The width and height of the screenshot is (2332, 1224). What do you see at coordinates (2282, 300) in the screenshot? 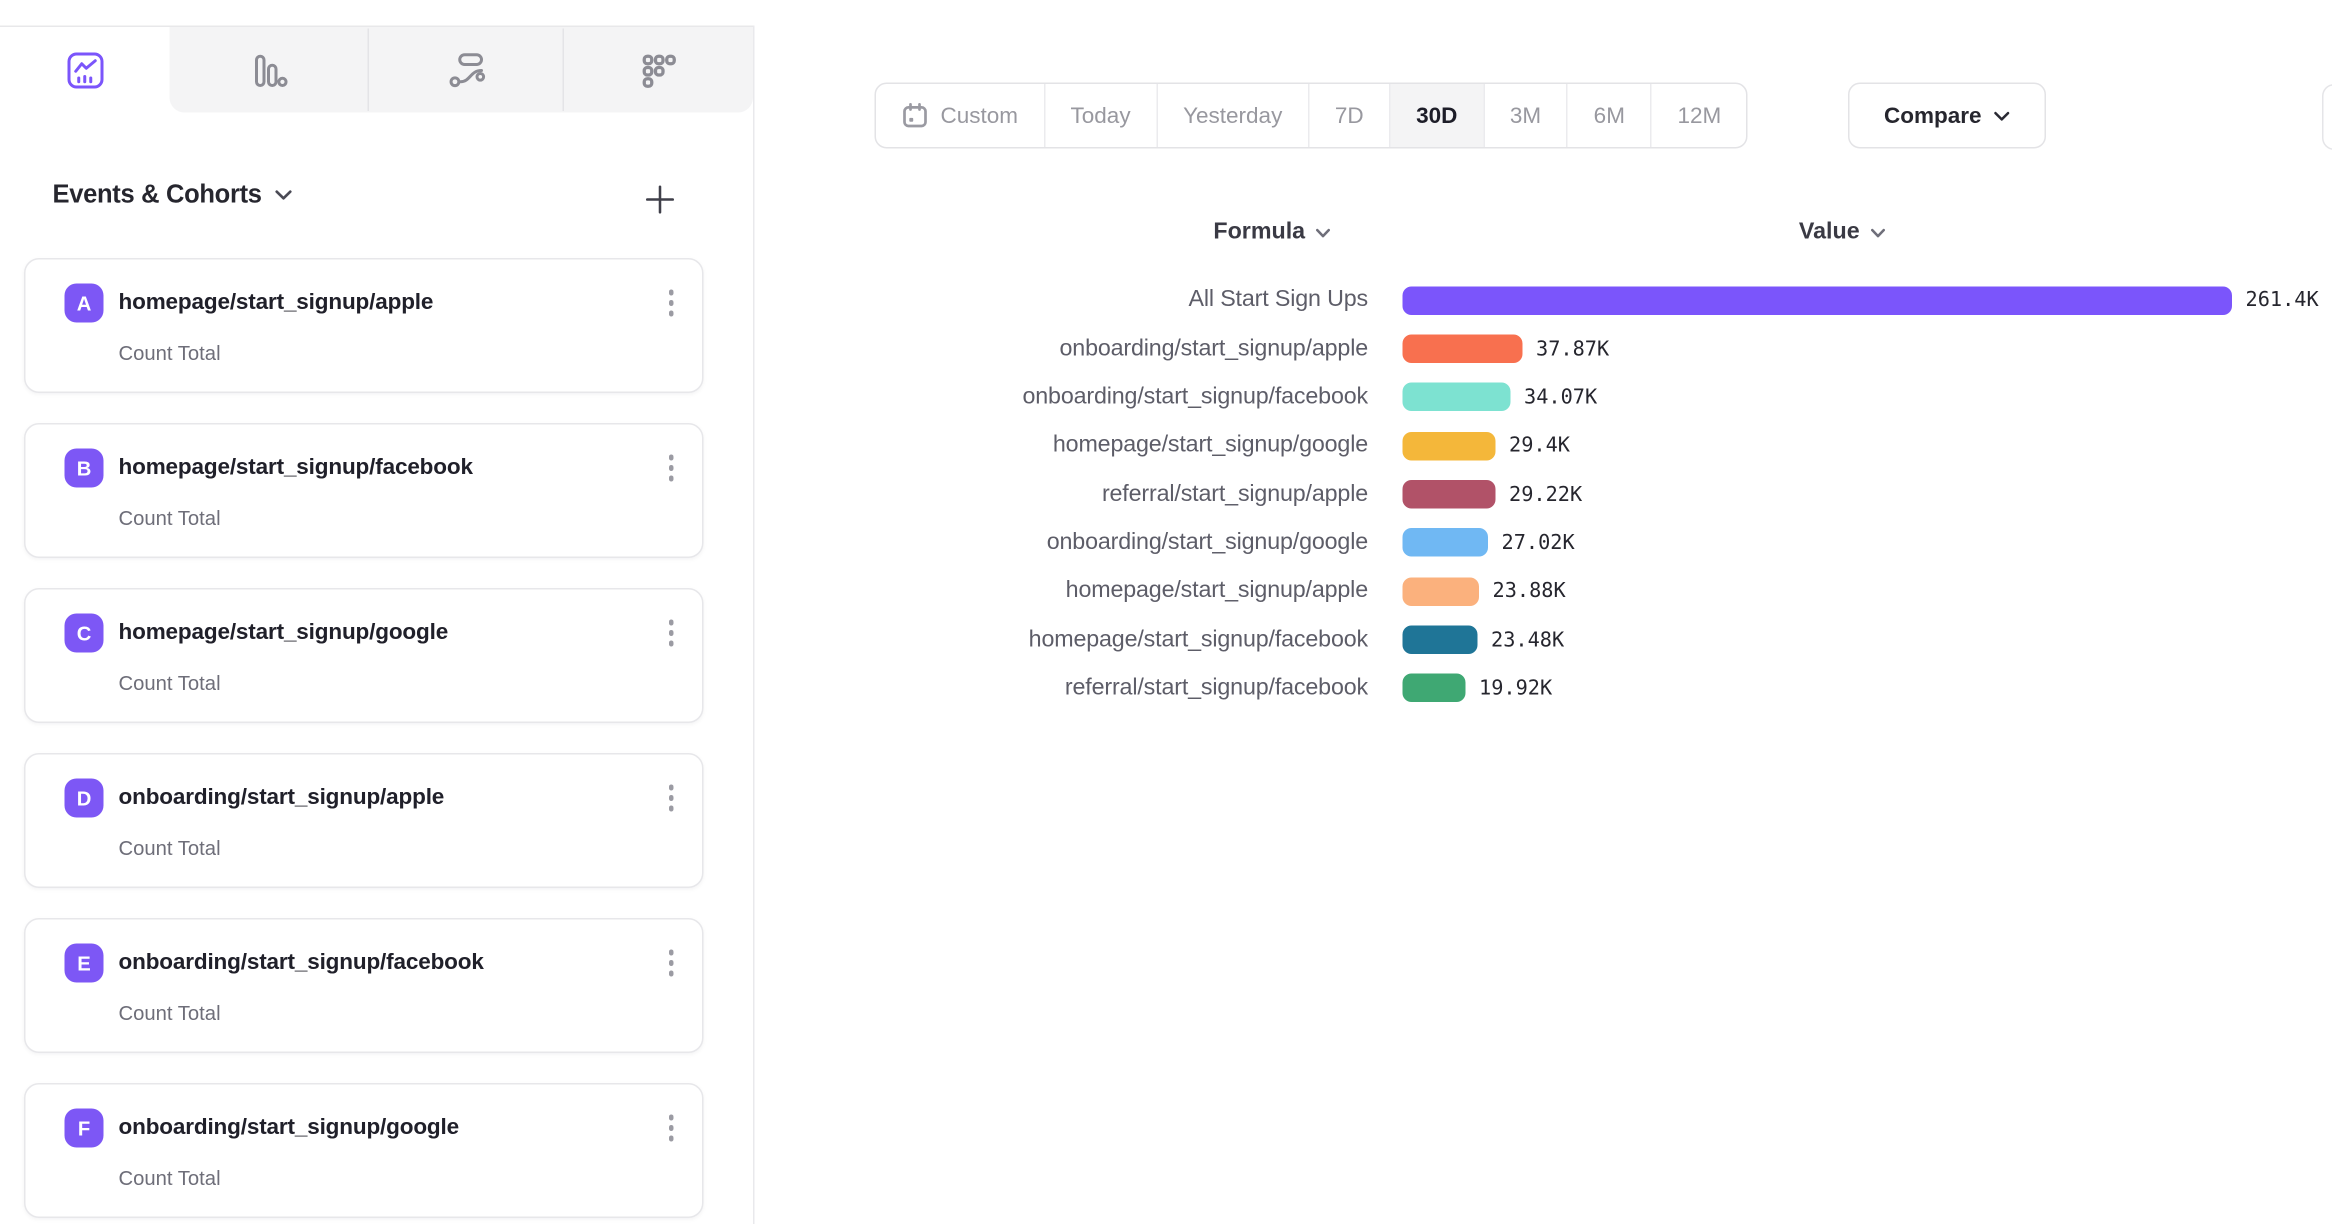
I see `bar-row-value: 261.4K` at bounding box center [2282, 300].